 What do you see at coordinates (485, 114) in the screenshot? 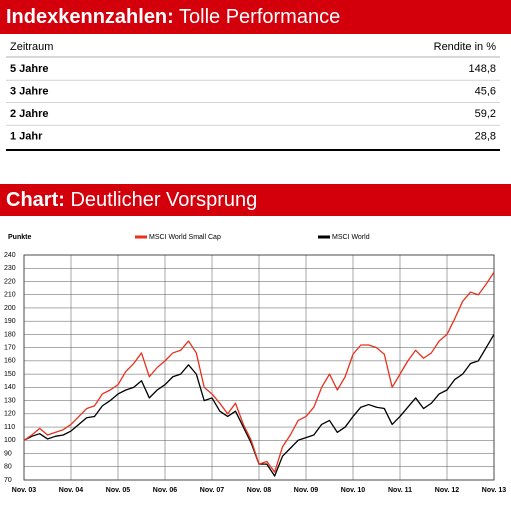
I see `row-value: 59,2` at bounding box center [485, 114].